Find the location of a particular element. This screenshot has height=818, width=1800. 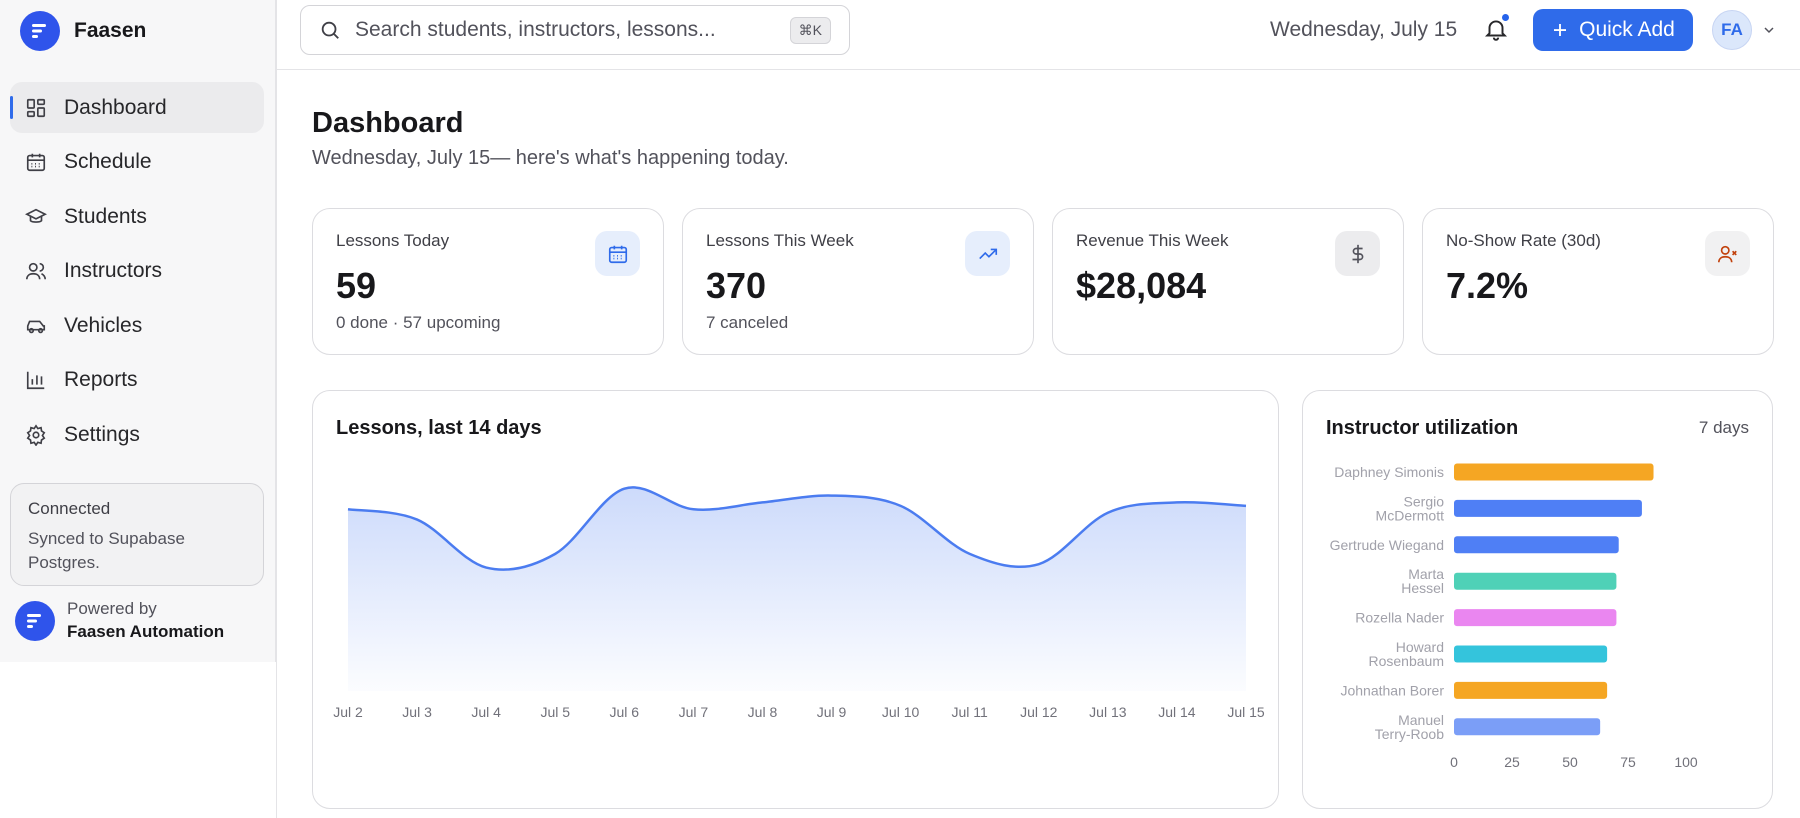

y-tick-label: Hessel is located at coordinates (1422, 588).